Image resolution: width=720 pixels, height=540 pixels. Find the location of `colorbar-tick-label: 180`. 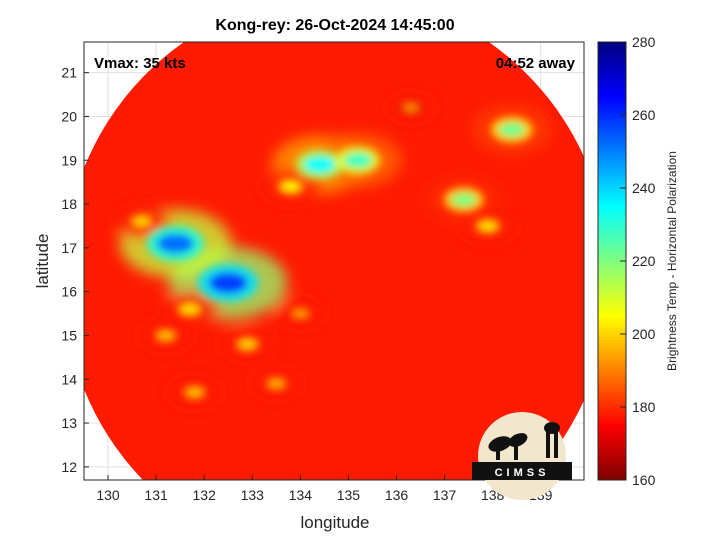

colorbar-tick-label: 180 is located at coordinates (644, 407).